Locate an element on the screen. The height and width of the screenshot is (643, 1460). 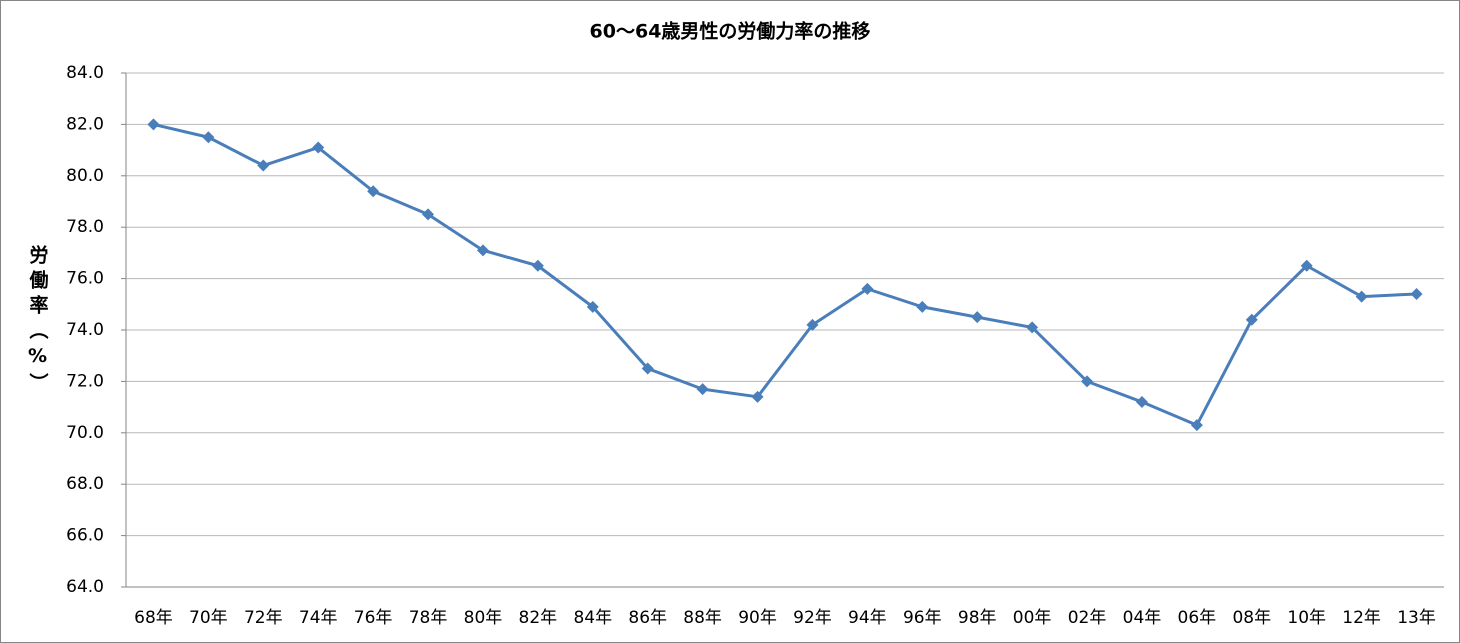
x-tick-label: 12年 is located at coordinates (1361, 618).